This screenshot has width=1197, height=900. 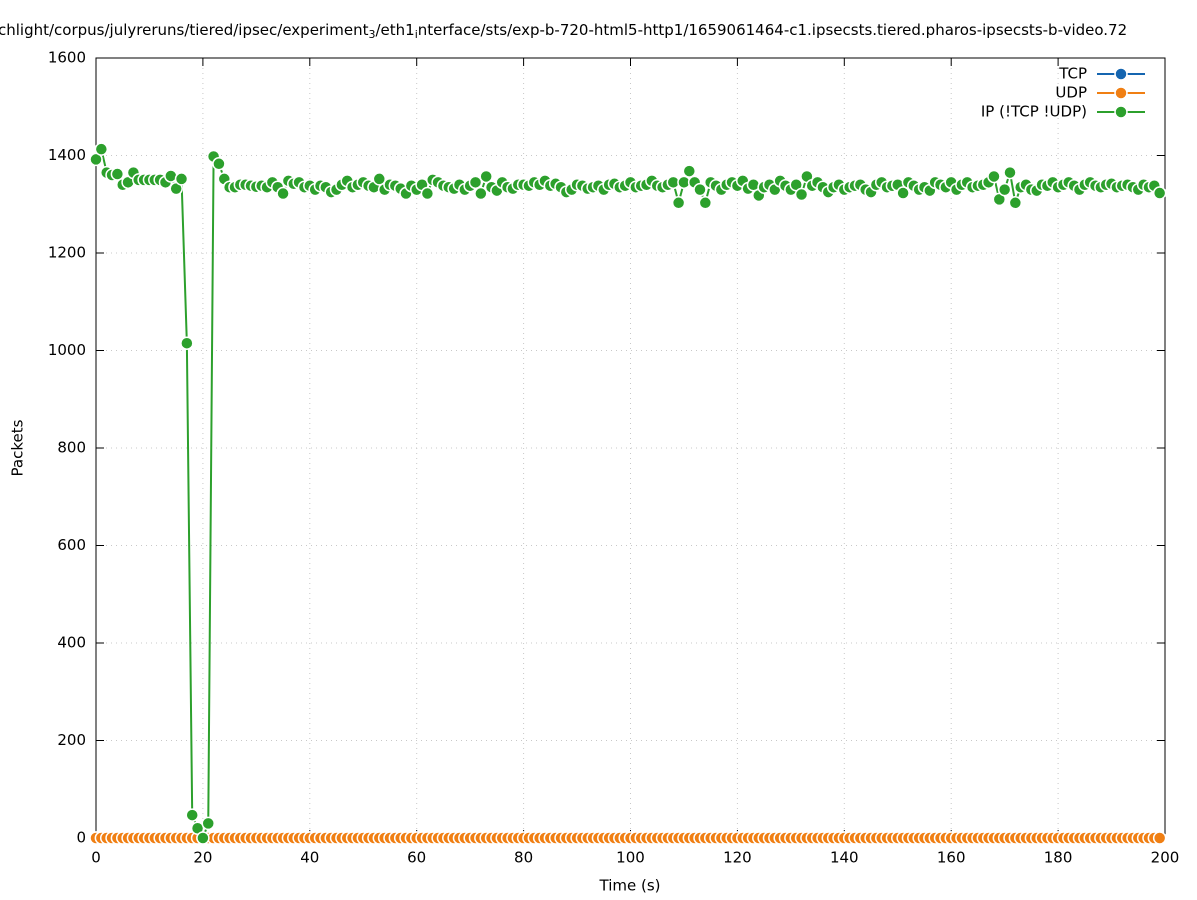 What do you see at coordinates (1058, 858) in the screenshot?
I see `x-tick-label: 180` at bounding box center [1058, 858].